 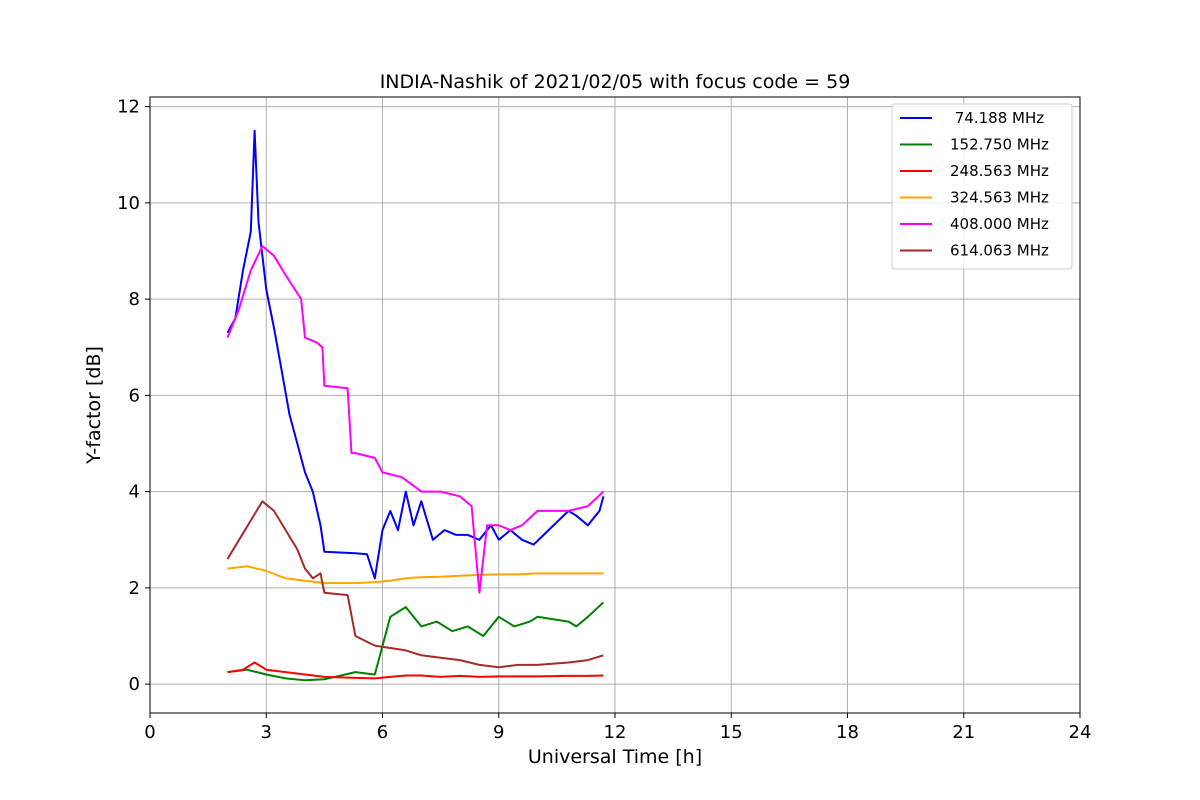 I want to click on y-tick-label: 4, so click(x=134, y=492).